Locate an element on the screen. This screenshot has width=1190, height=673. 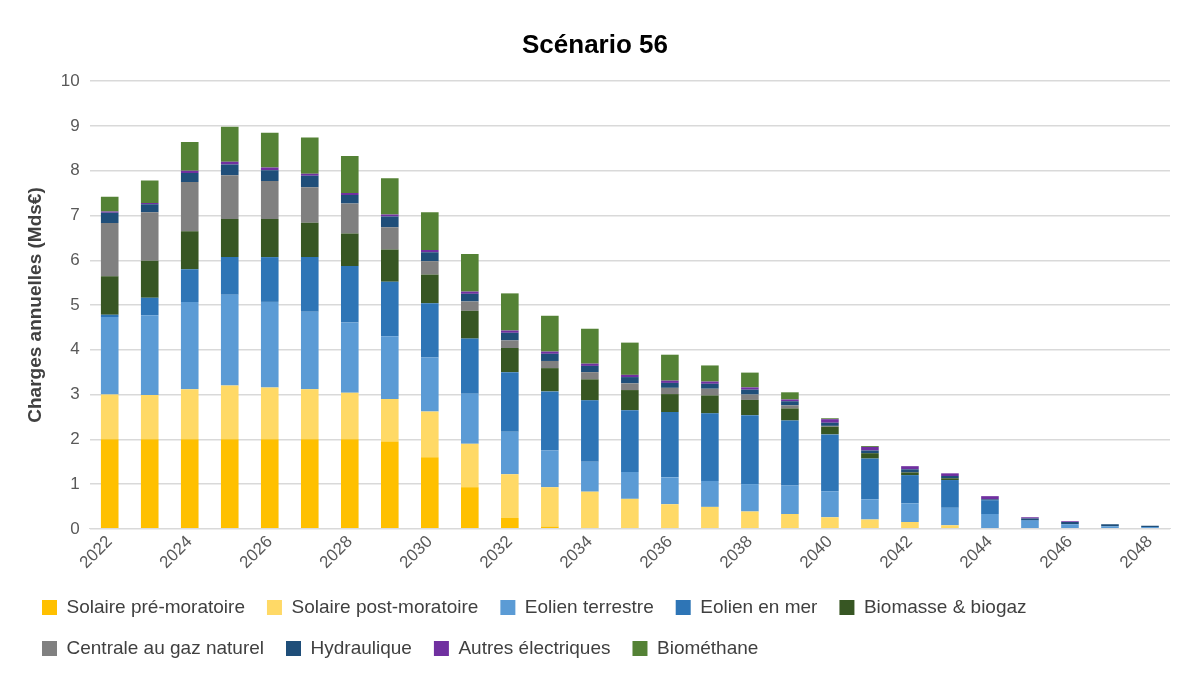
legend-label: Solaire pré-moratoire is located at coordinates (155, 606).